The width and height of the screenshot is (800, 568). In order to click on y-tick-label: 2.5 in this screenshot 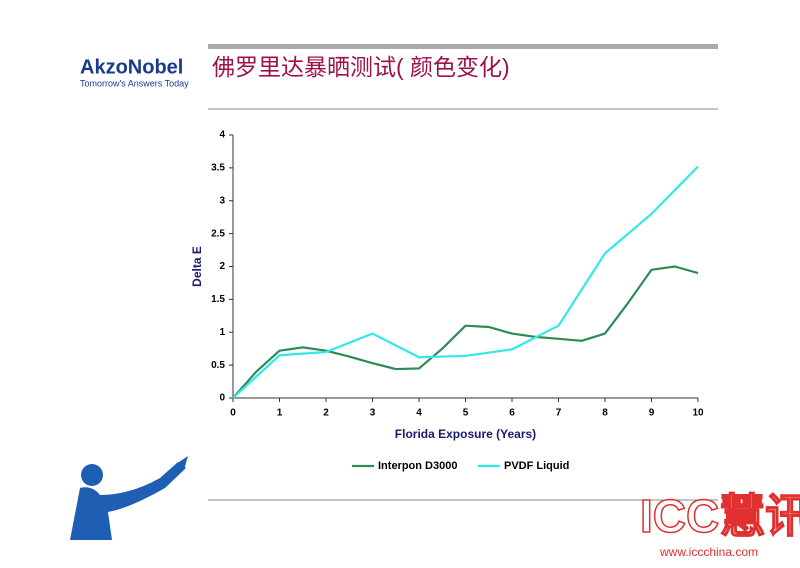, I will do `click(218, 233)`.